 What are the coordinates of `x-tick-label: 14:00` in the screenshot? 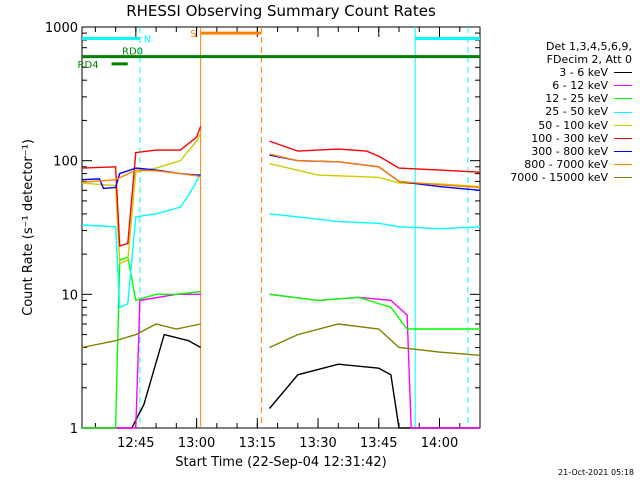 It's located at (439, 443).